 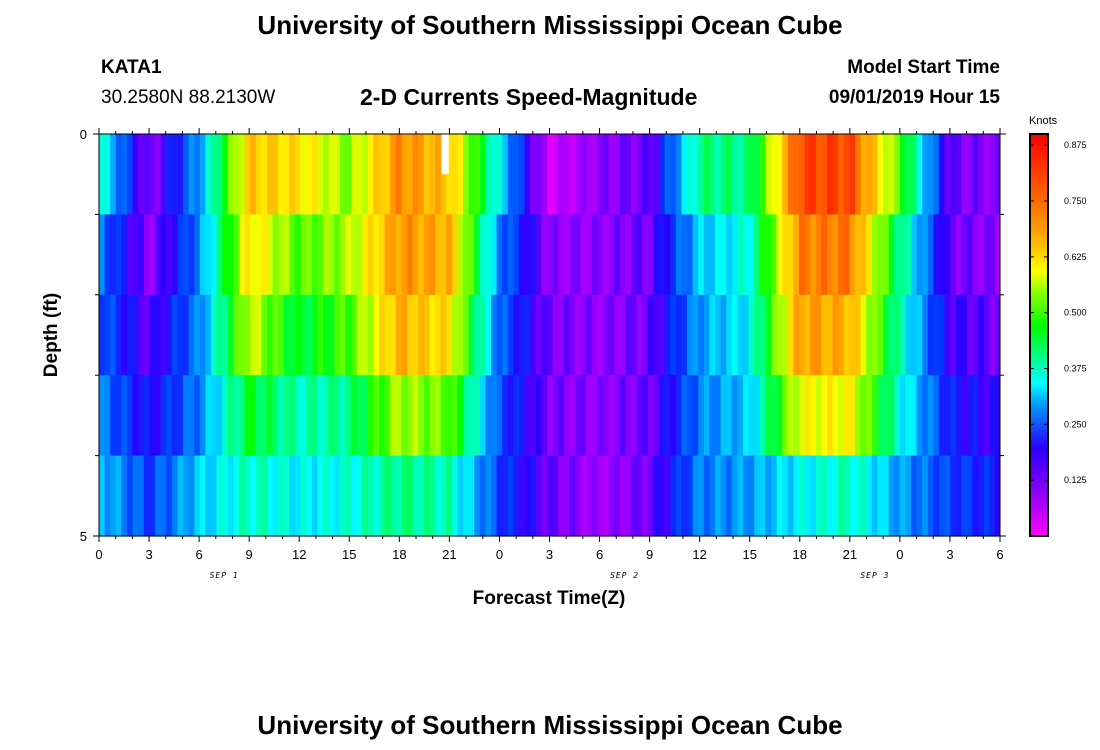 I want to click on colorbar-label: 0.500, so click(x=1075, y=313).